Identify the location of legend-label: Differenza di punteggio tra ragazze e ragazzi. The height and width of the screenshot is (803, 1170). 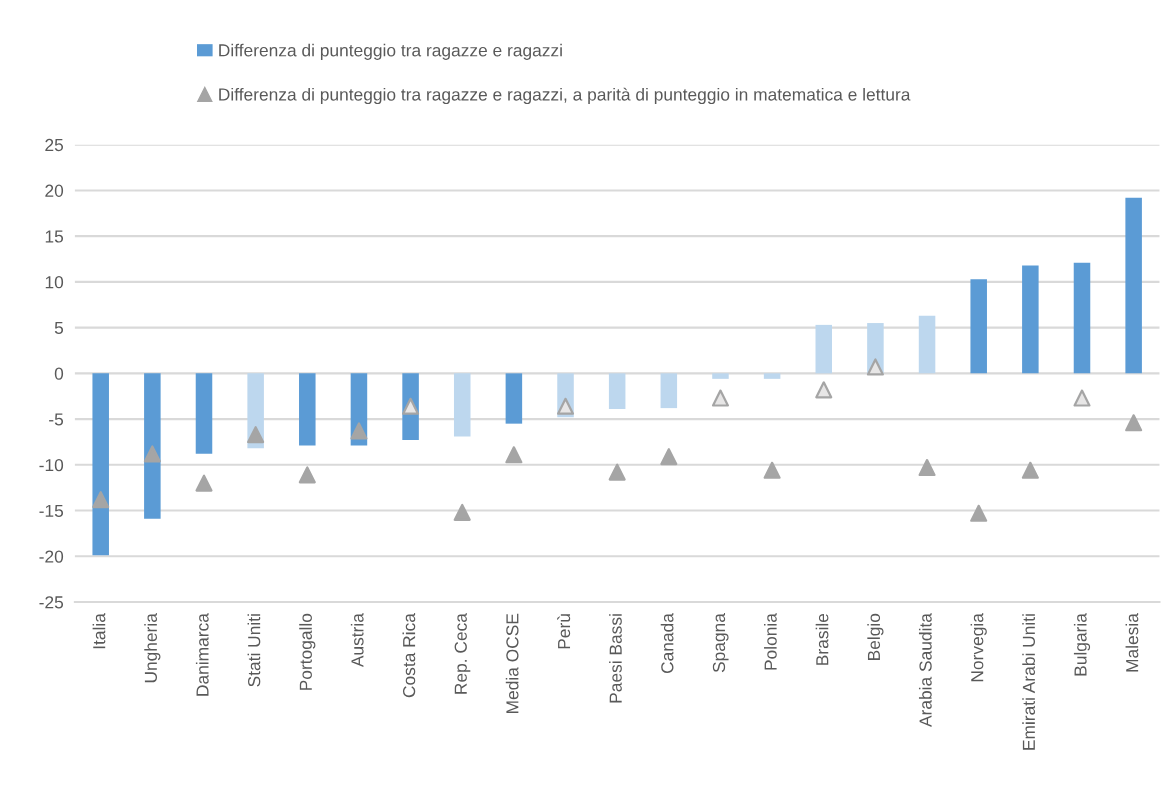
(390, 51).